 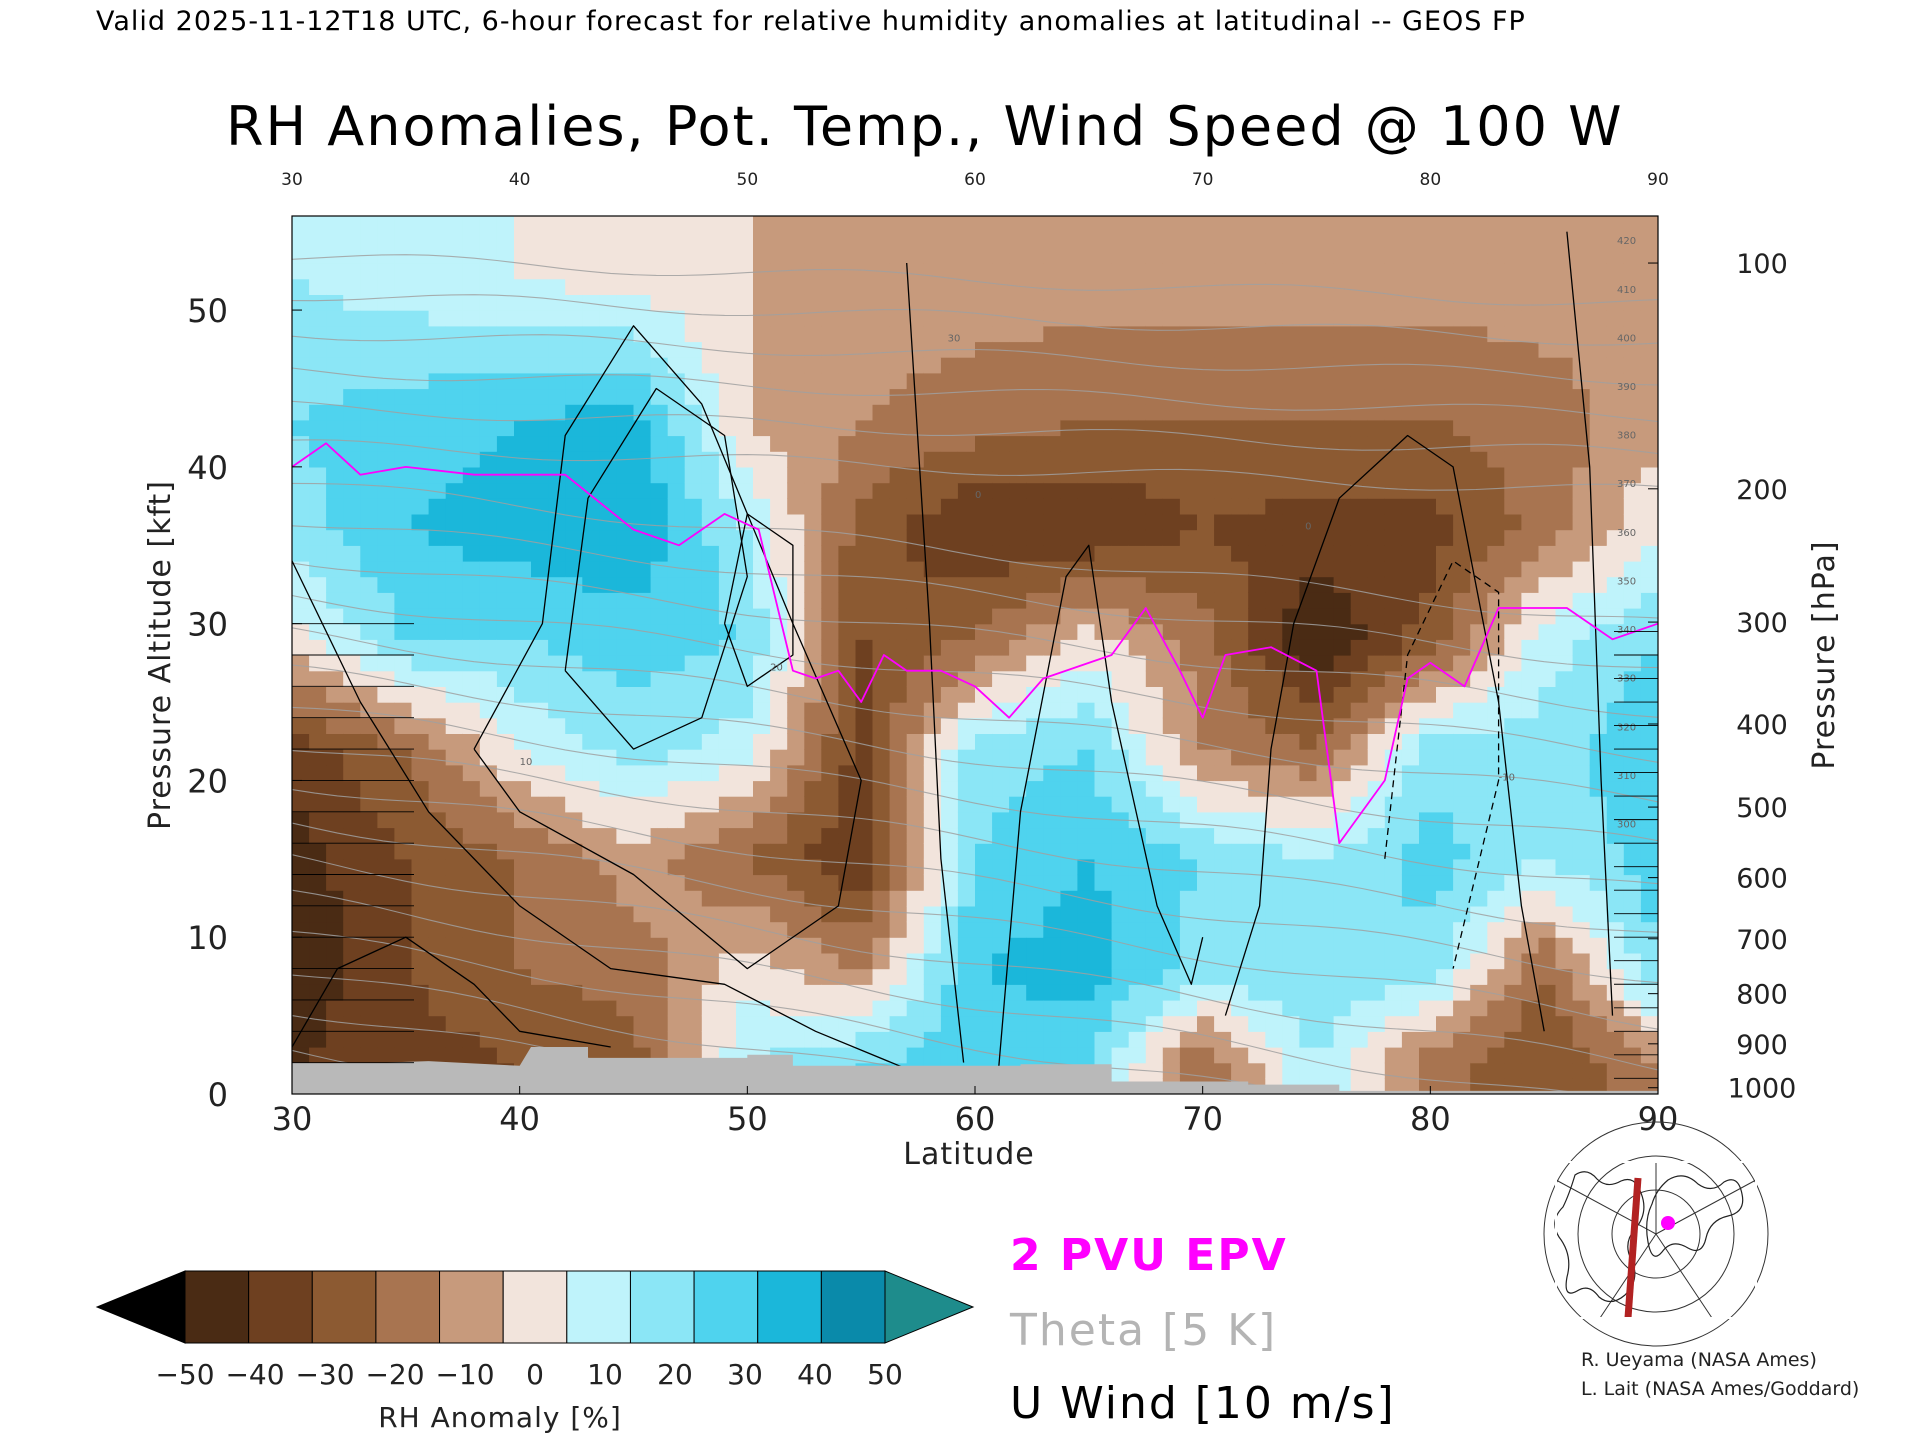 I want to click on theta-contour-label: 340, so click(x=1626, y=630).